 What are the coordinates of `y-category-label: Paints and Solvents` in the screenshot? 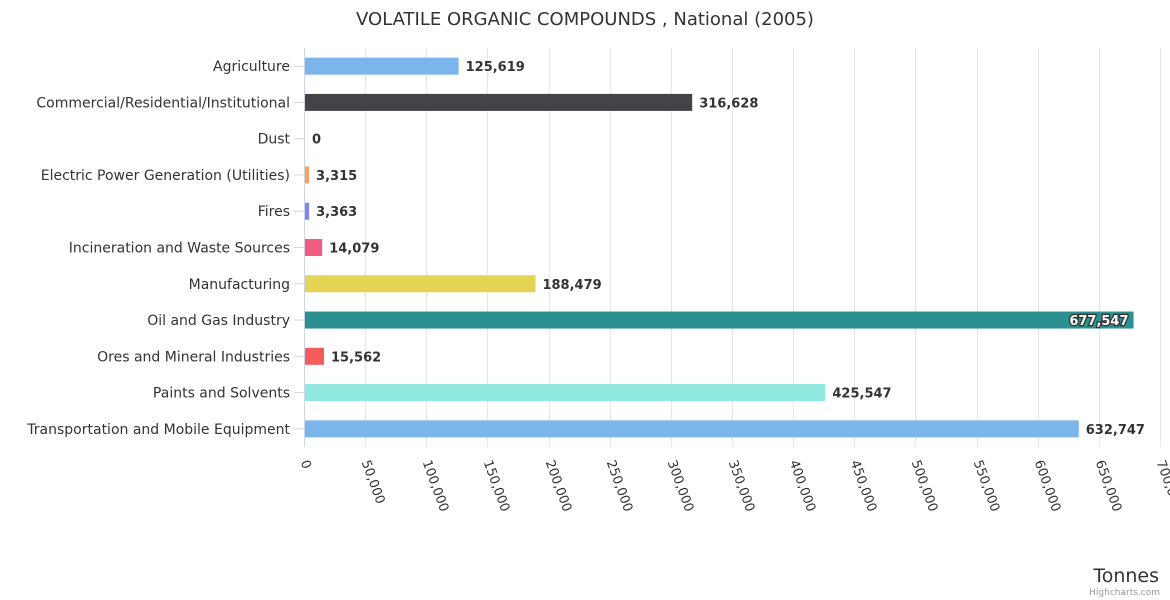 It's located at (221, 394).